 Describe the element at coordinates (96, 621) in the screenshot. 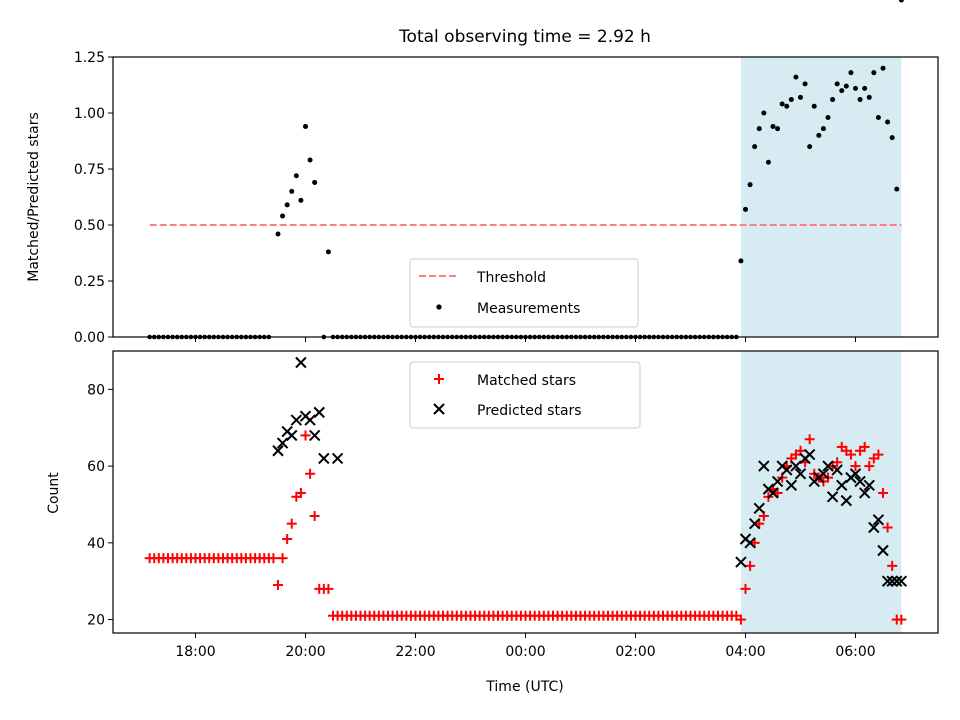

I see `y-tick-label: 20` at that location.